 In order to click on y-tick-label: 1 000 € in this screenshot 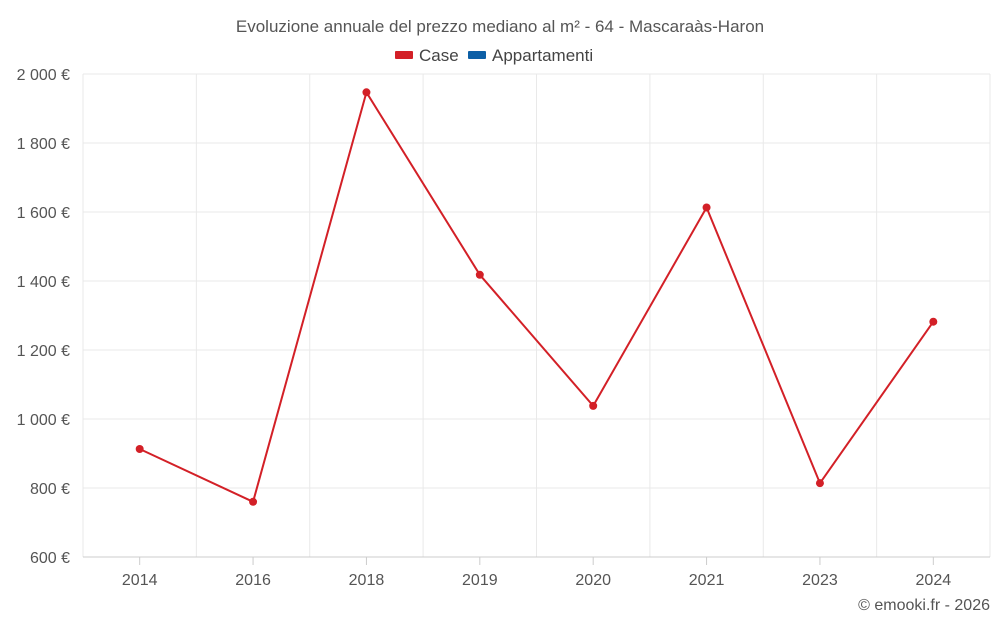, I will do `click(43, 420)`.